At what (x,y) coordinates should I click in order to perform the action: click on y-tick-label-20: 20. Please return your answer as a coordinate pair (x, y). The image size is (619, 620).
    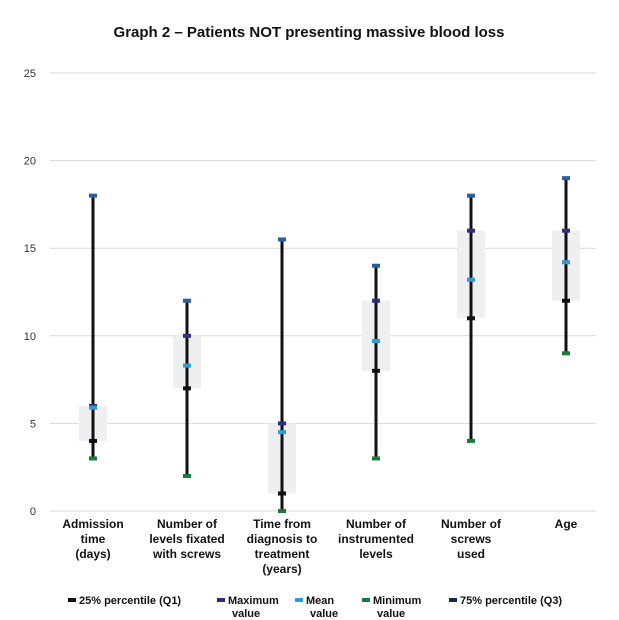
    Looking at the image, I should click on (30, 162).